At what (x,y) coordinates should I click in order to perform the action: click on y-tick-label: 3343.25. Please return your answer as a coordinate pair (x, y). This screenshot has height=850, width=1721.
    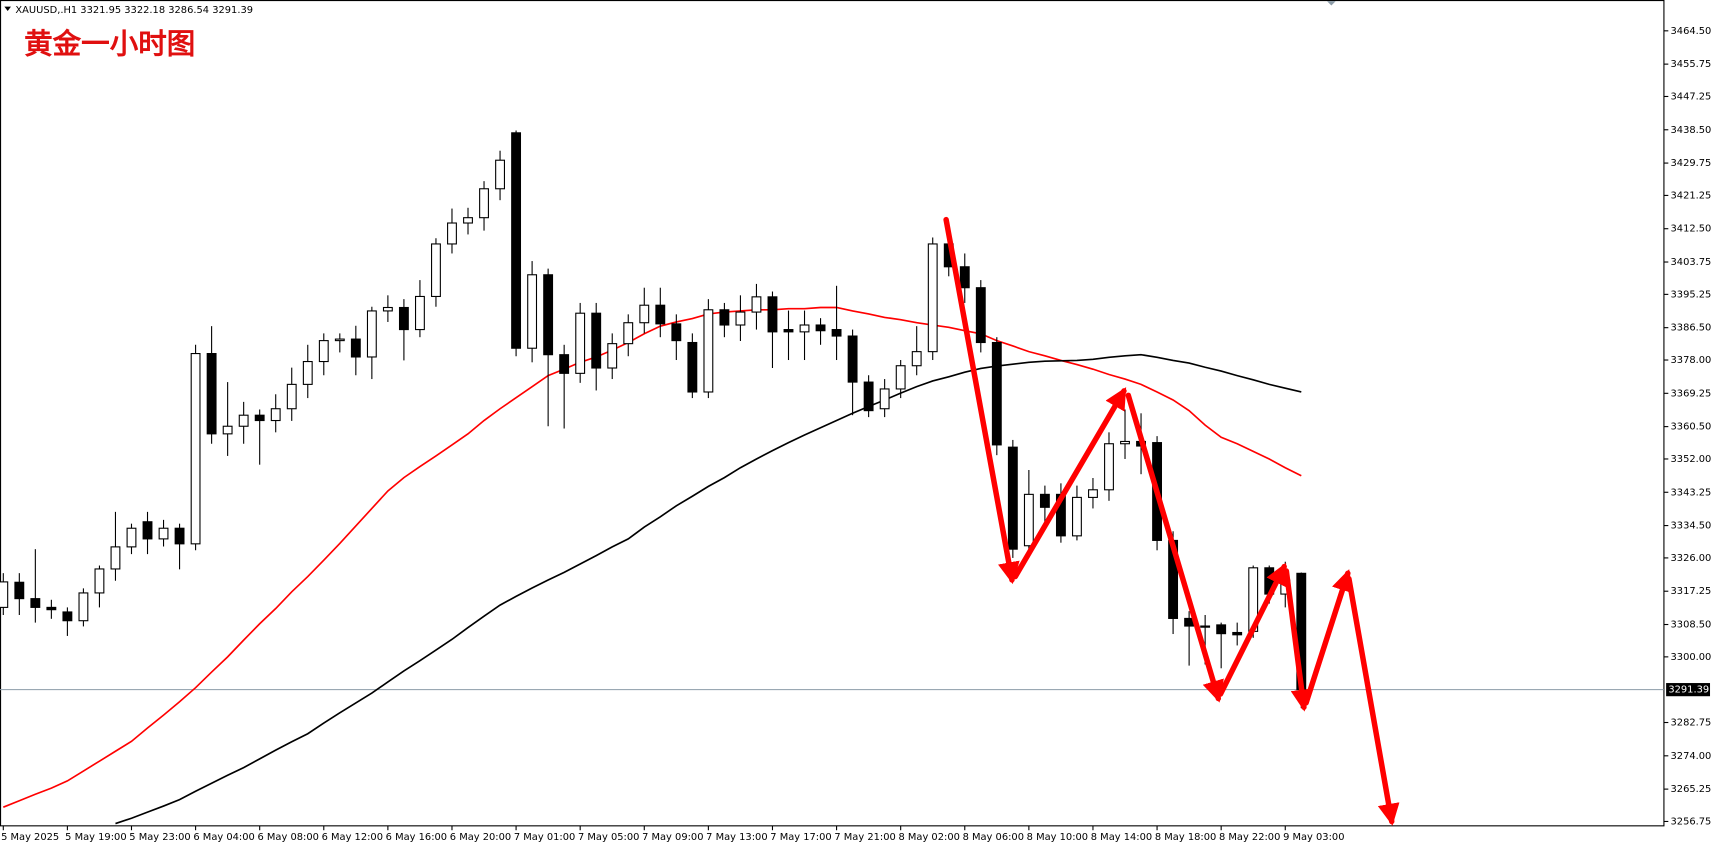
    Looking at the image, I should click on (1691, 492).